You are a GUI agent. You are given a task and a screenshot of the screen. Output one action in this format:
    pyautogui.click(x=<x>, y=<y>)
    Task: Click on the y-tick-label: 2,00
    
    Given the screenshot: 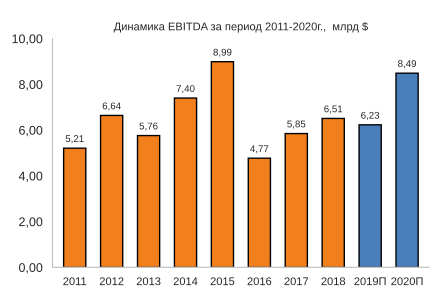 What is the action you would take?
    pyautogui.click(x=30, y=222)
    